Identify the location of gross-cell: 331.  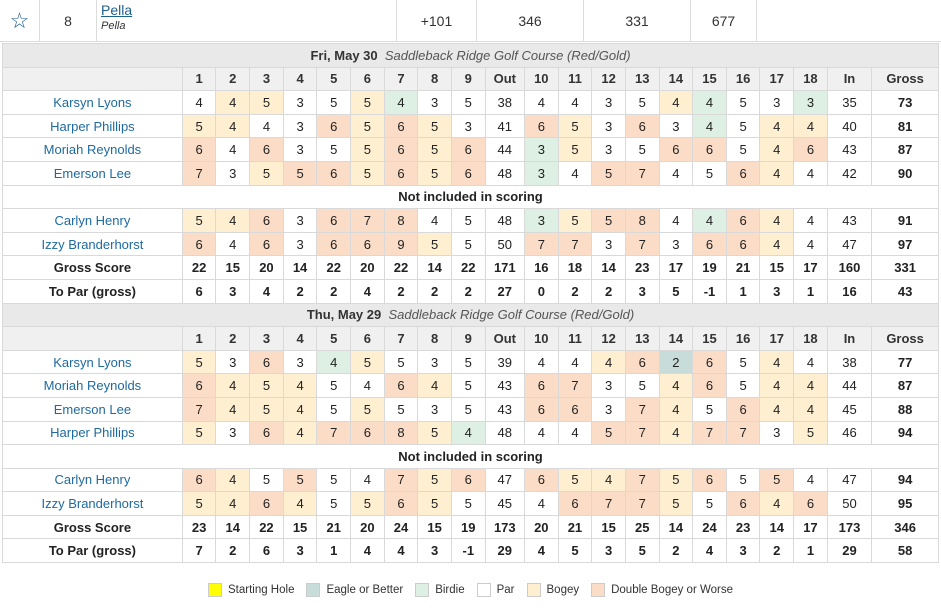
(905, 267).